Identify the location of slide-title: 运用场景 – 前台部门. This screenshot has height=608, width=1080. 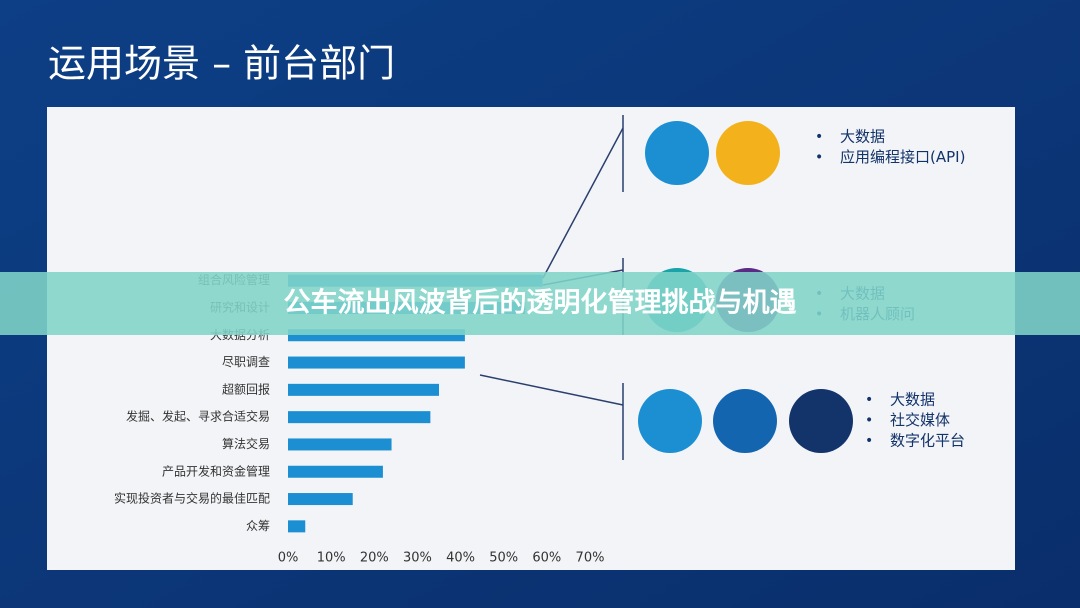
(221, 64).